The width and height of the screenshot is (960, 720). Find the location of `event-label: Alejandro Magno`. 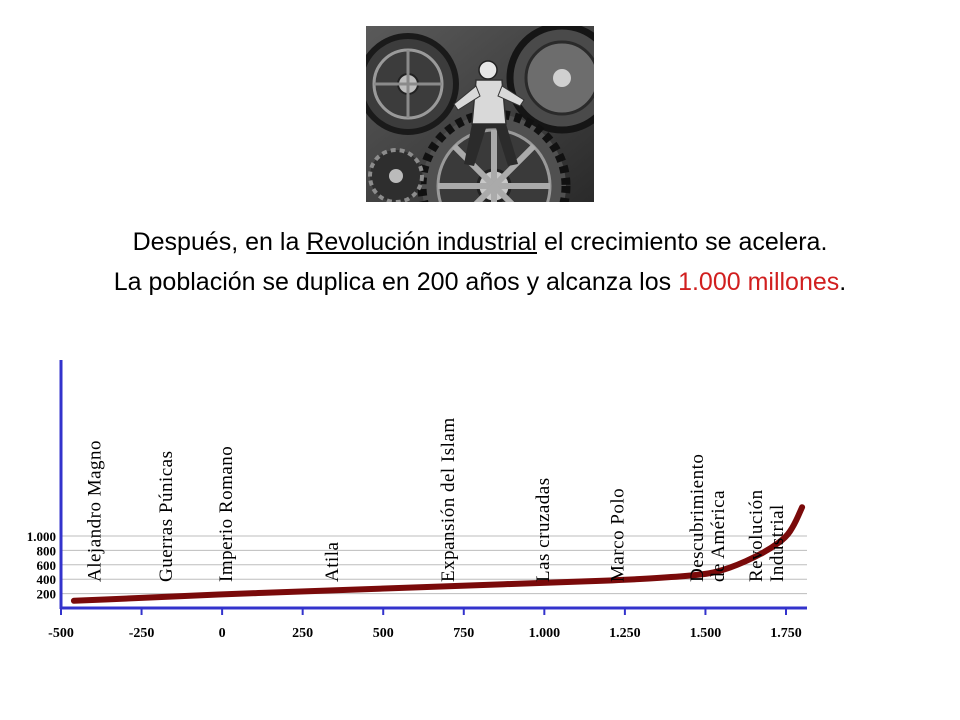

event-label: Alejandro Magno is located at coordinates (94, 511).